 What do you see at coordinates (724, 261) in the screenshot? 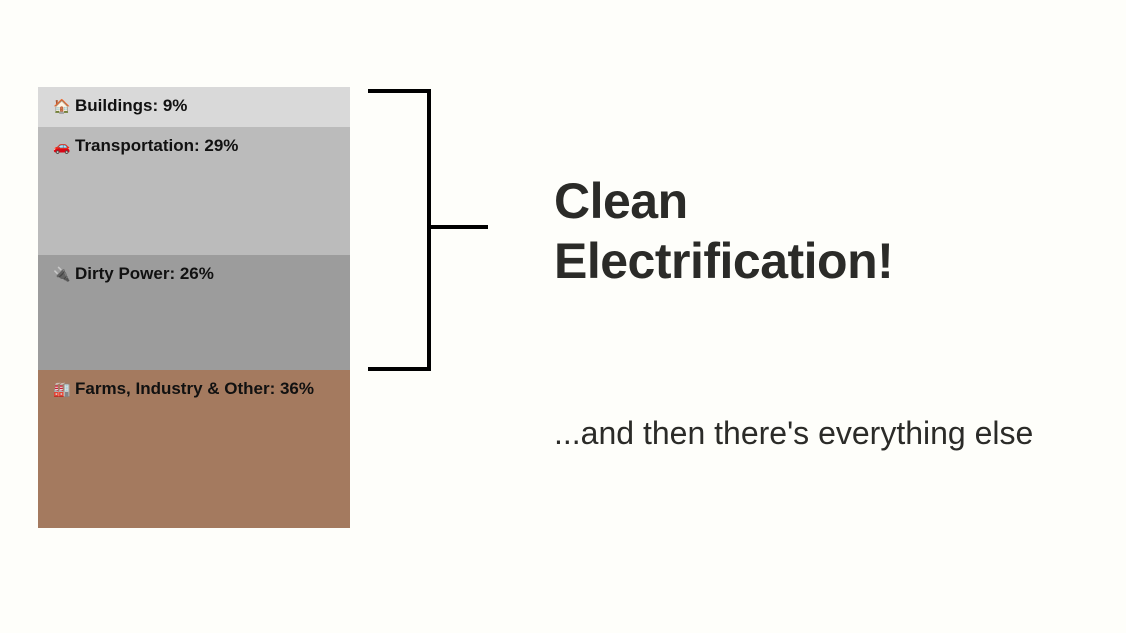
I see `headline-line-2: Electrification!` at bounding box center [724, 261].